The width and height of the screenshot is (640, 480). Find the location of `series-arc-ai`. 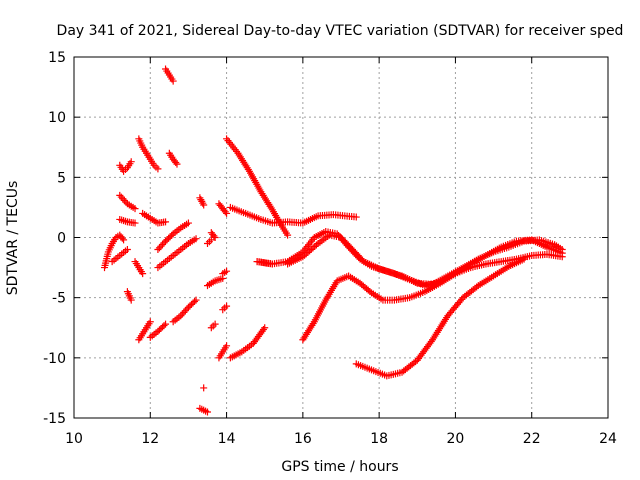

series-arc-ai is located at coordinates (264, 263).